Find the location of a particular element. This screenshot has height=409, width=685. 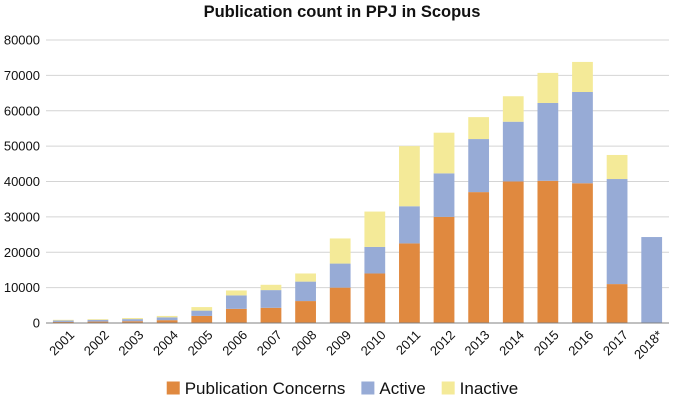

bar-active-2012 is located at coordinates (444, 195).